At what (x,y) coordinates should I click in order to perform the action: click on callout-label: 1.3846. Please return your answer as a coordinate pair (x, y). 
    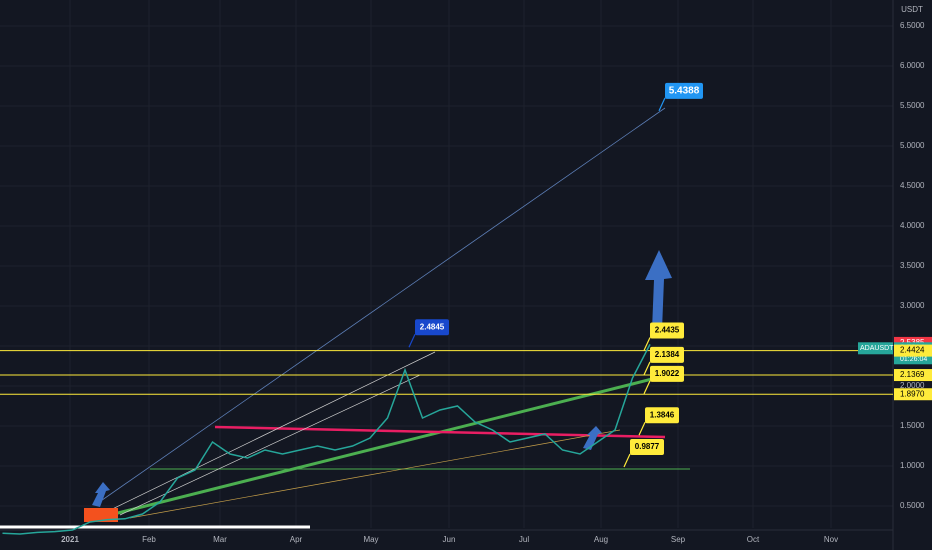
    Looking at the image, I should click on (662, 414).